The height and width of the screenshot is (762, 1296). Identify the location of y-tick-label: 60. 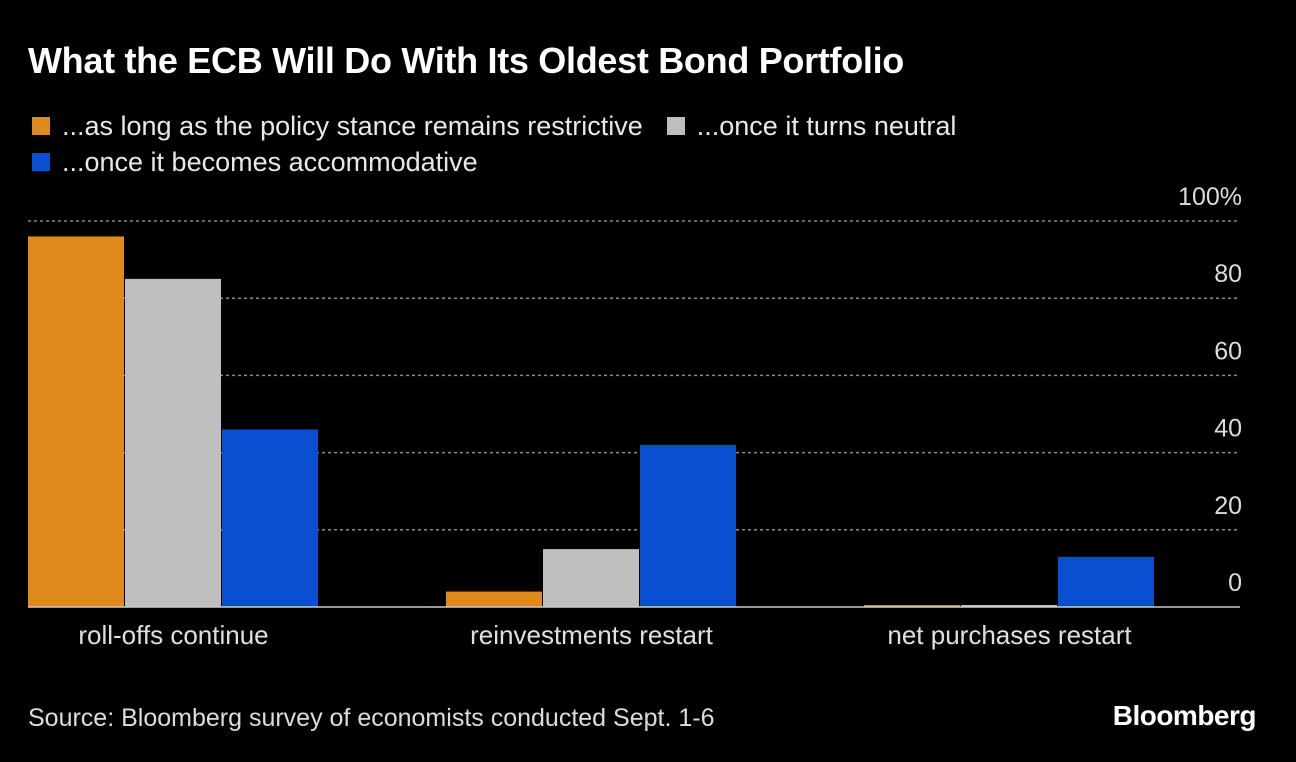
(1228, 351).